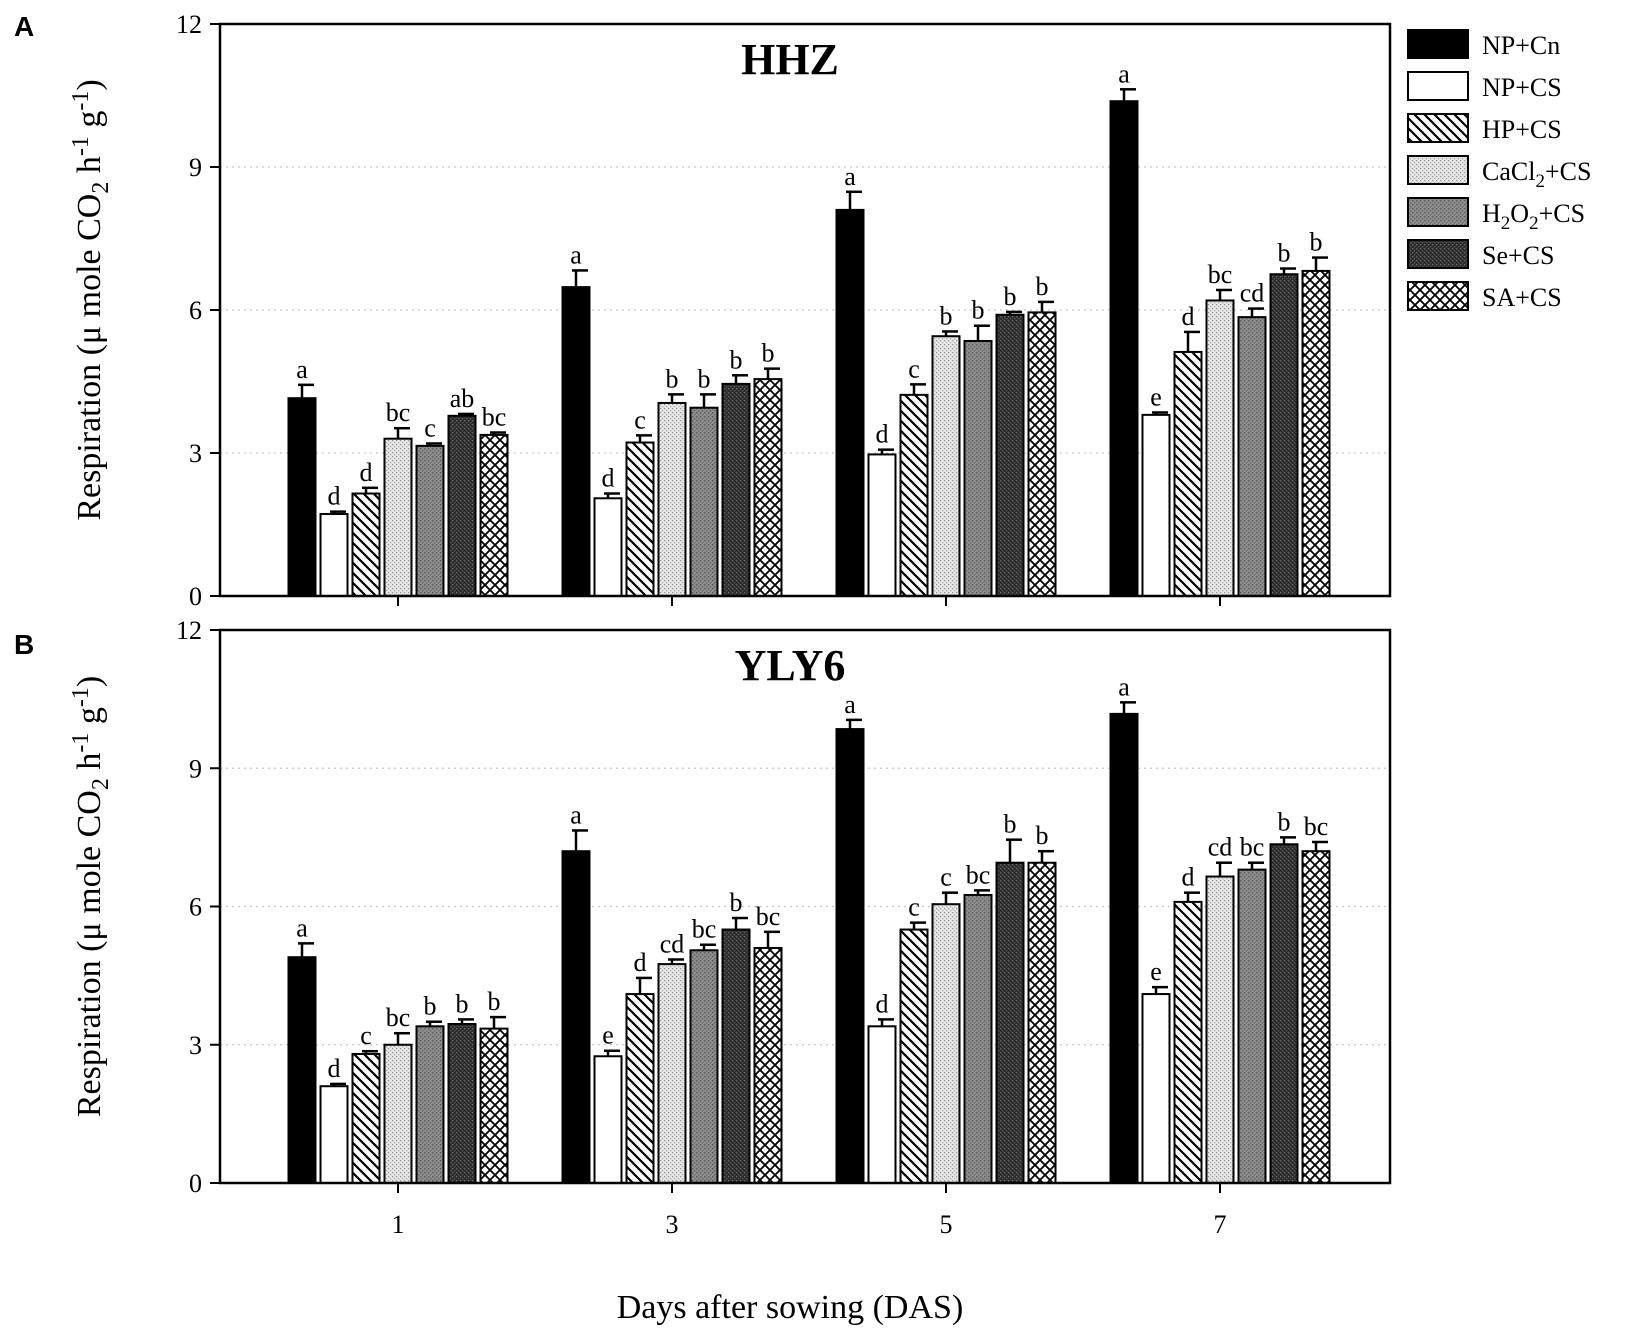  I want to click on y-tick-label: 6, so click(195, 310).